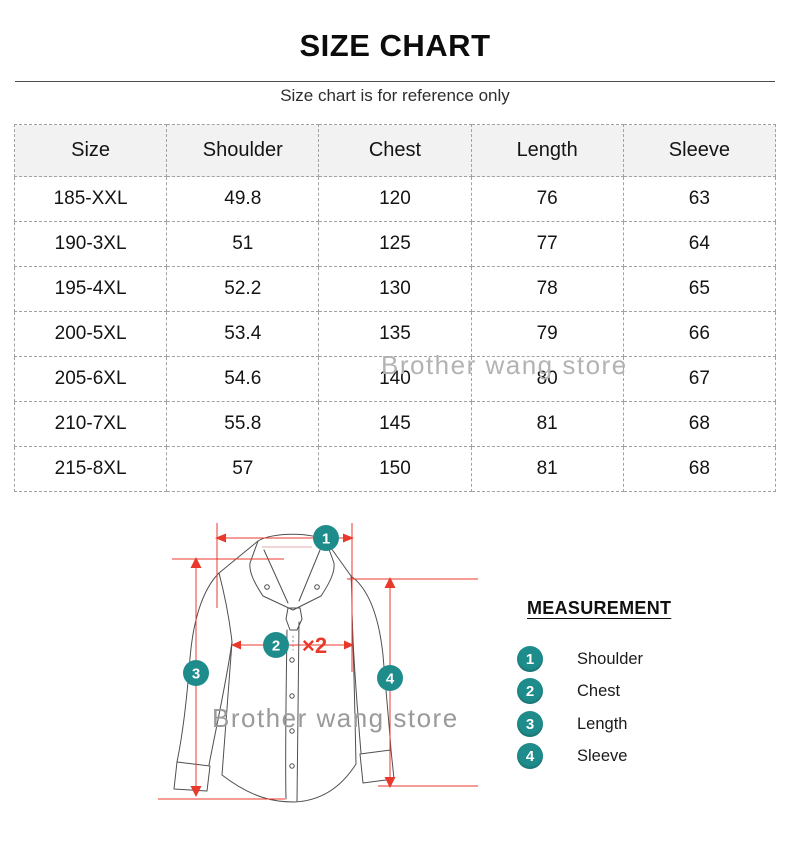 The width and height of the screenshot is (790, 857). I want to click on table-row: 190-3XL 51 125 77 64, so click(395, 244).